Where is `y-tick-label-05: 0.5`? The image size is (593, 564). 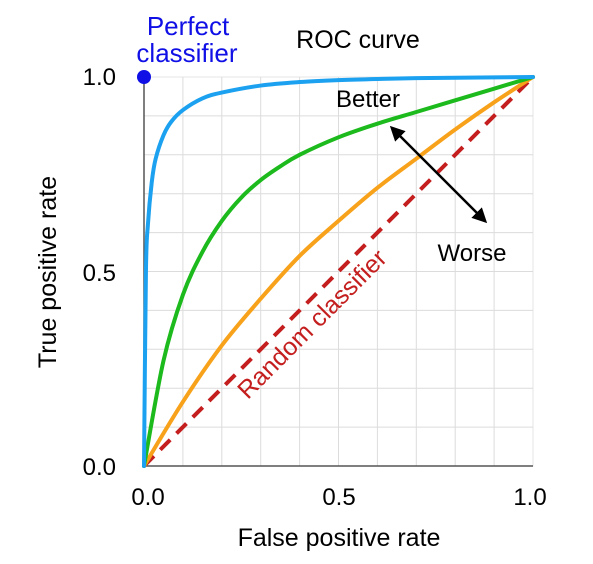
y-tick-label-05: 0.5 is located at coordinates (99, 273).